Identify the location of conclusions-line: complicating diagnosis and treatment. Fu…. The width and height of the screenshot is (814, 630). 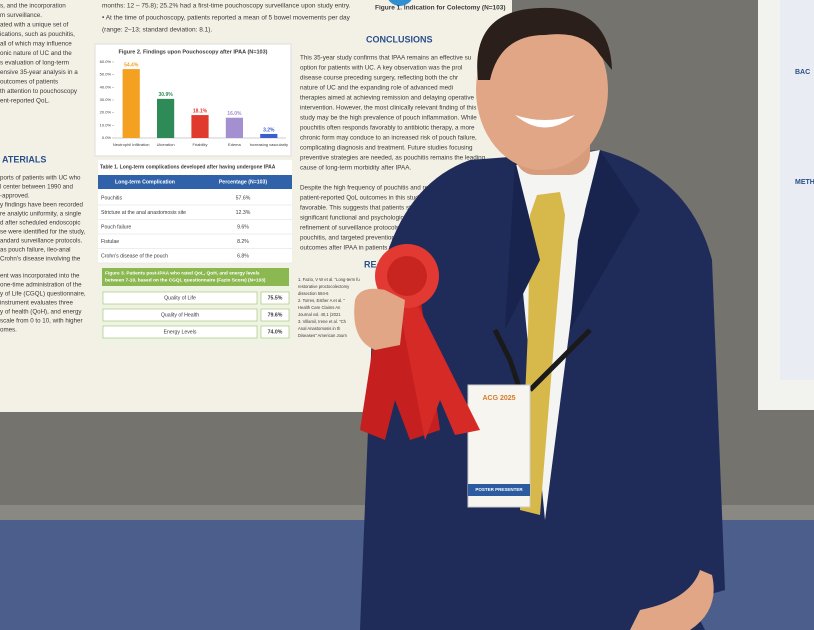
(386, 148).